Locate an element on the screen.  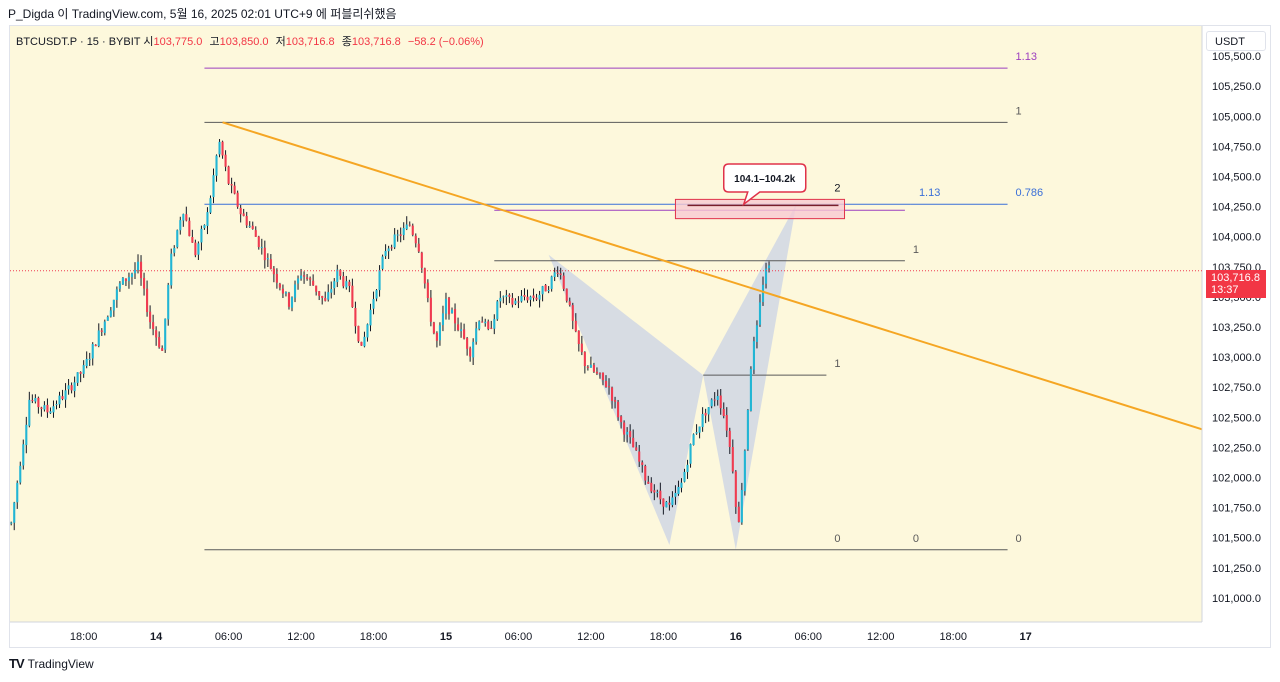
pattern-xab-triangle is located at coordinates (626, 399).